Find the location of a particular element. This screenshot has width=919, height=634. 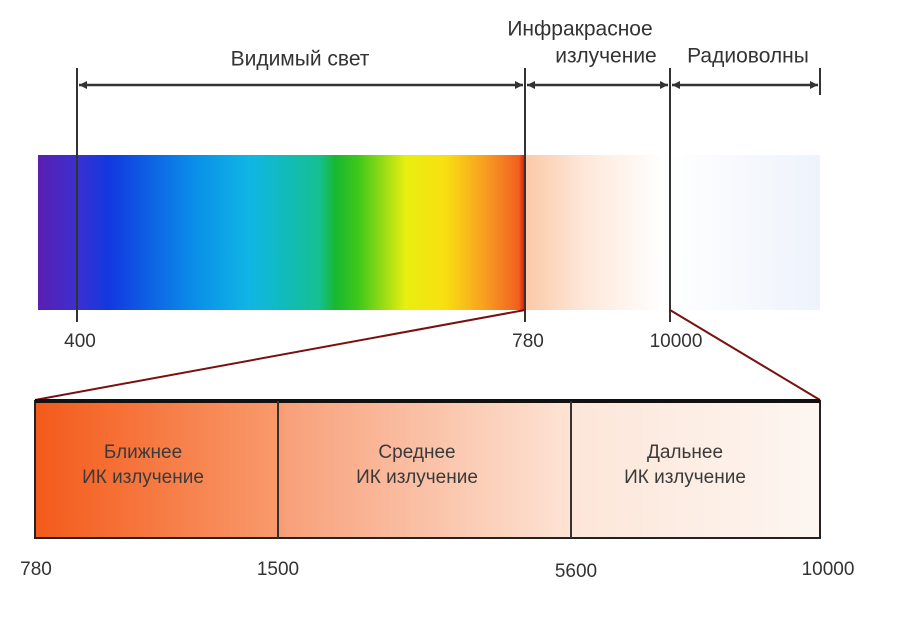

region-label: Ближнее is located at coordinates (143, 452).